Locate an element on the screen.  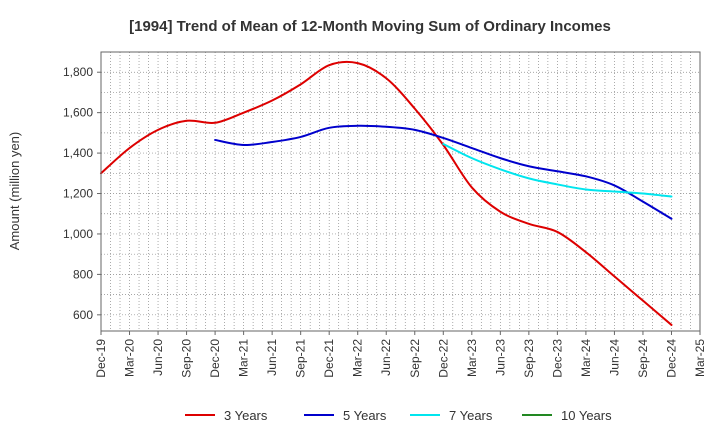
x-tick-label: Mar-23 is located at coordinates (472, 358).